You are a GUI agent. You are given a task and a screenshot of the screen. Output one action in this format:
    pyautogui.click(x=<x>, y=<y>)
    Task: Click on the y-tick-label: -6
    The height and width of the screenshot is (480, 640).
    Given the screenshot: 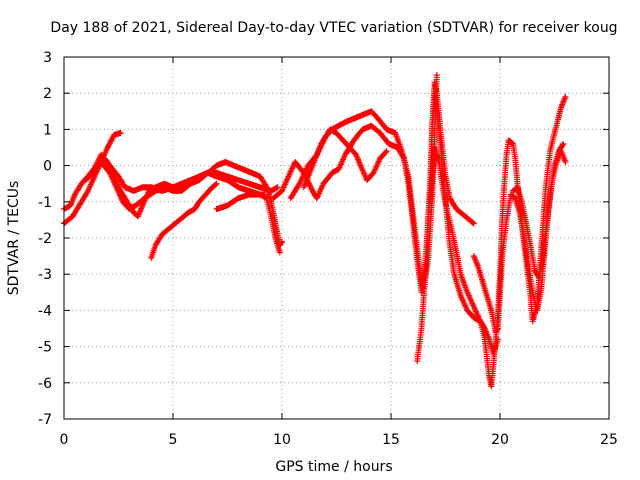 What is the action you would take?
    pyautogui.click(x=45, y=384)
    